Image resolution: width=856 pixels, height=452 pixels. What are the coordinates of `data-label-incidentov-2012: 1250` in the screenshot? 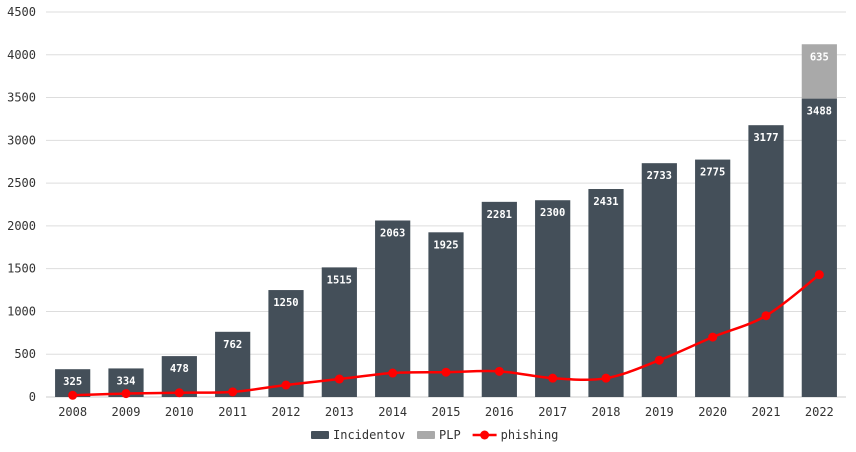 It's located at (285, 303).